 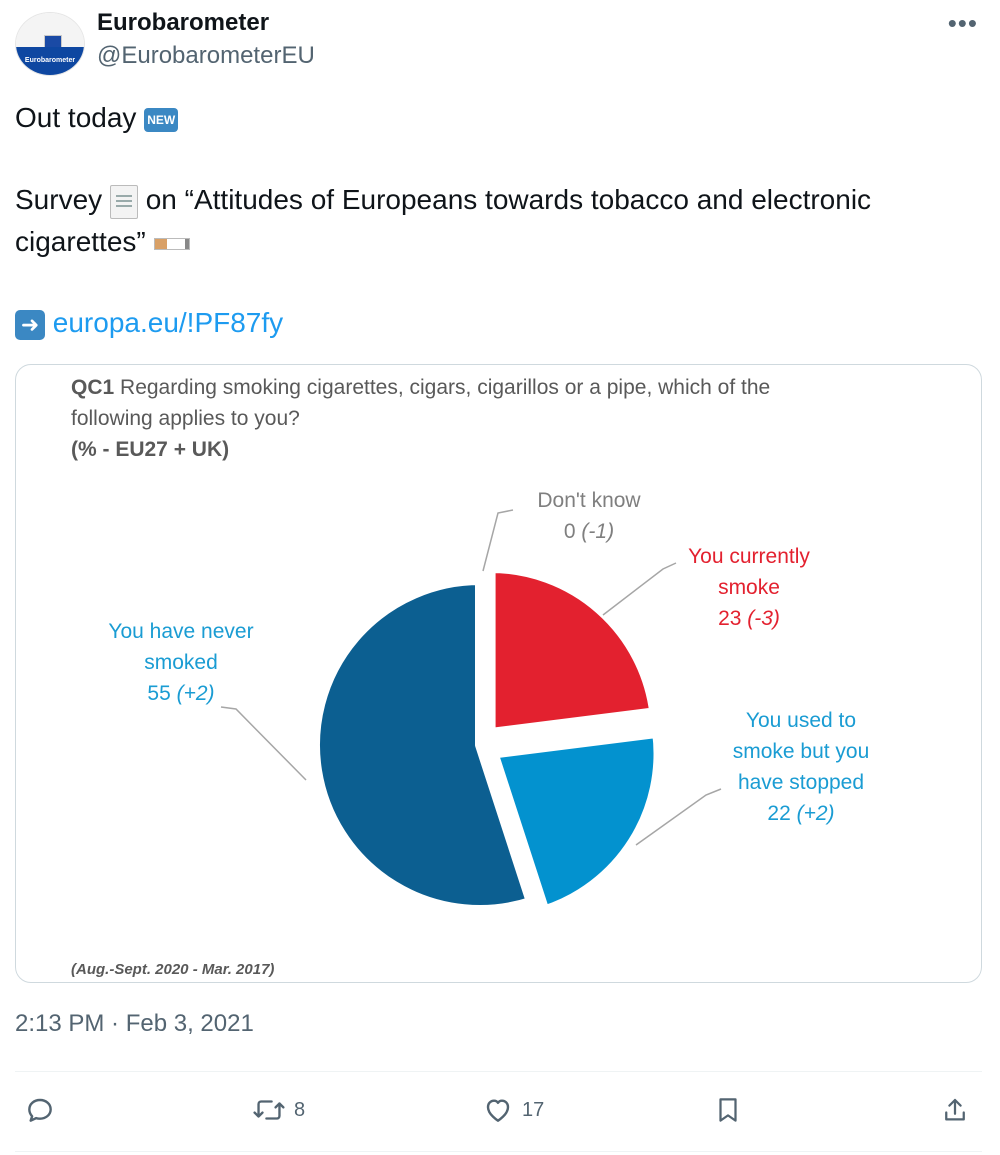 I want to click on slice-change-used-to-smoke: (+2), so click(x=816, y=813).